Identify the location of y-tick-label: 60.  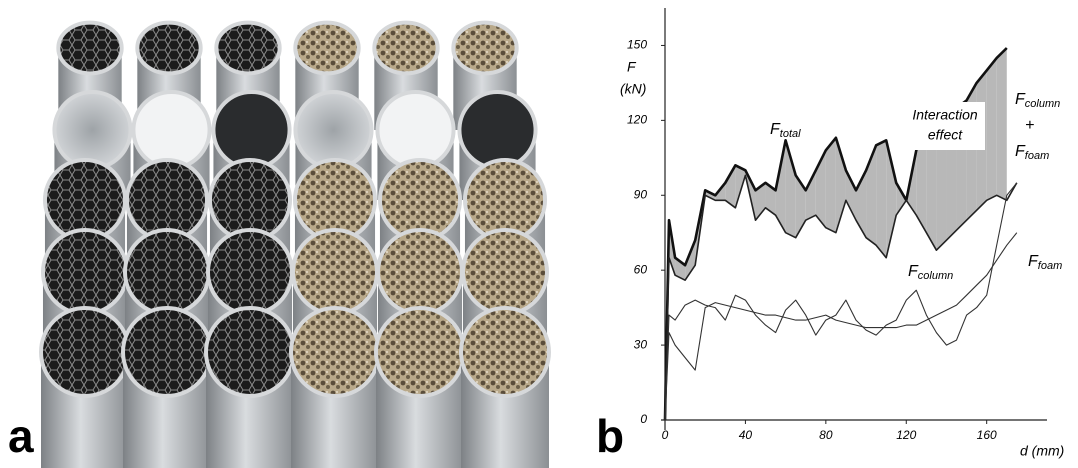
(641, 269).